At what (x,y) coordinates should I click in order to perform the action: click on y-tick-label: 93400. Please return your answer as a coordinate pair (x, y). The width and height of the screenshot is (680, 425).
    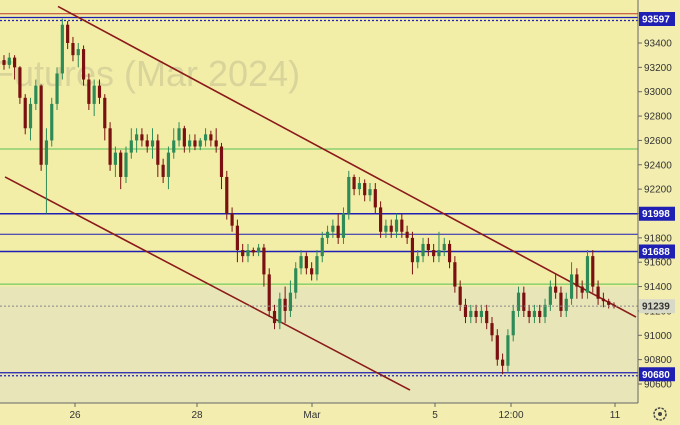
    Looking at the image, I should click on (658, 44).